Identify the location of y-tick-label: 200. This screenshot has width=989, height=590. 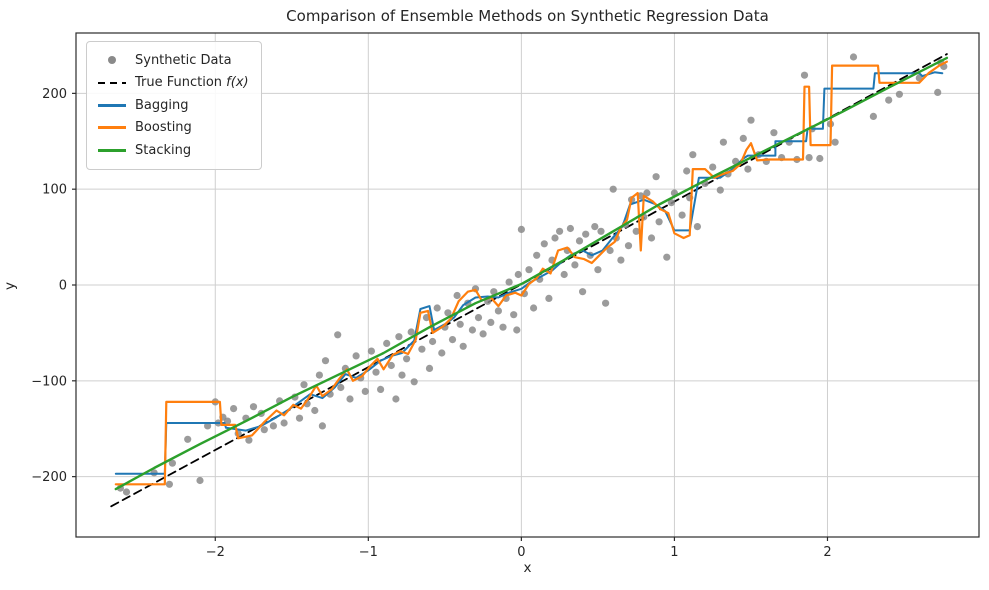
(54, 94).